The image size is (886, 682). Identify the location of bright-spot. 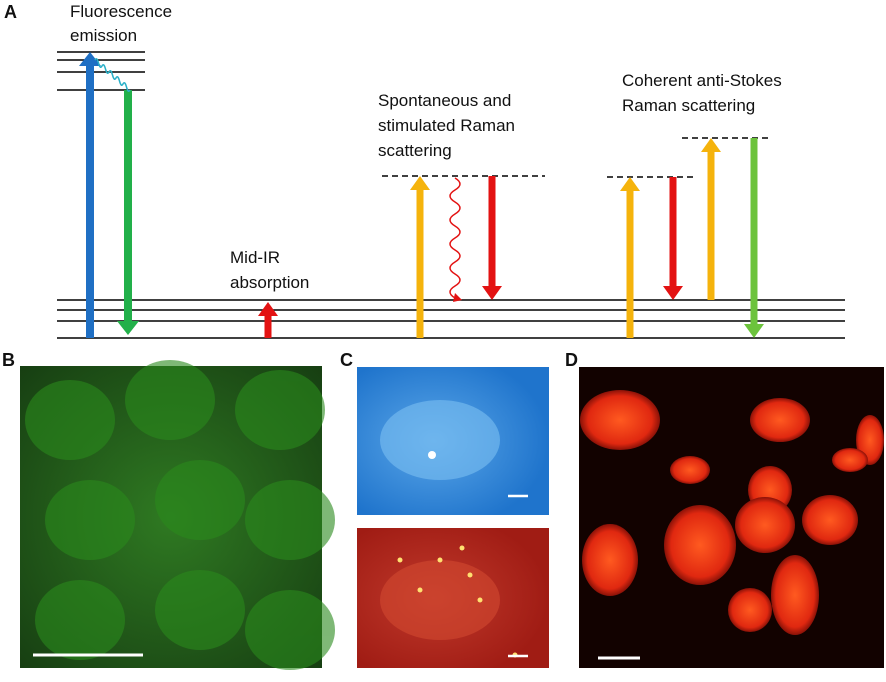
(432, 455).